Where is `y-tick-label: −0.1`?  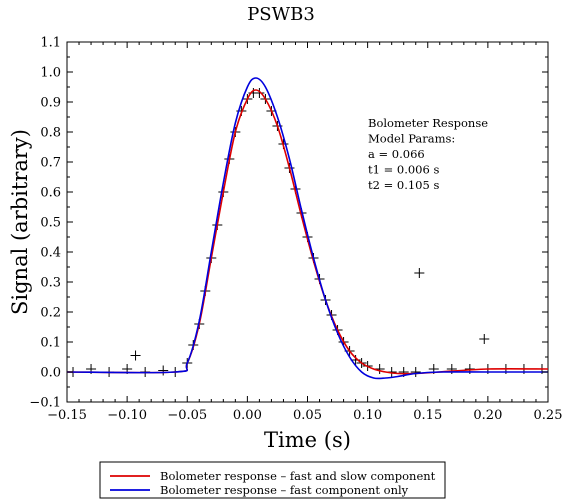
y-tick-label: −0.1 is located at coordinates (45, 403).